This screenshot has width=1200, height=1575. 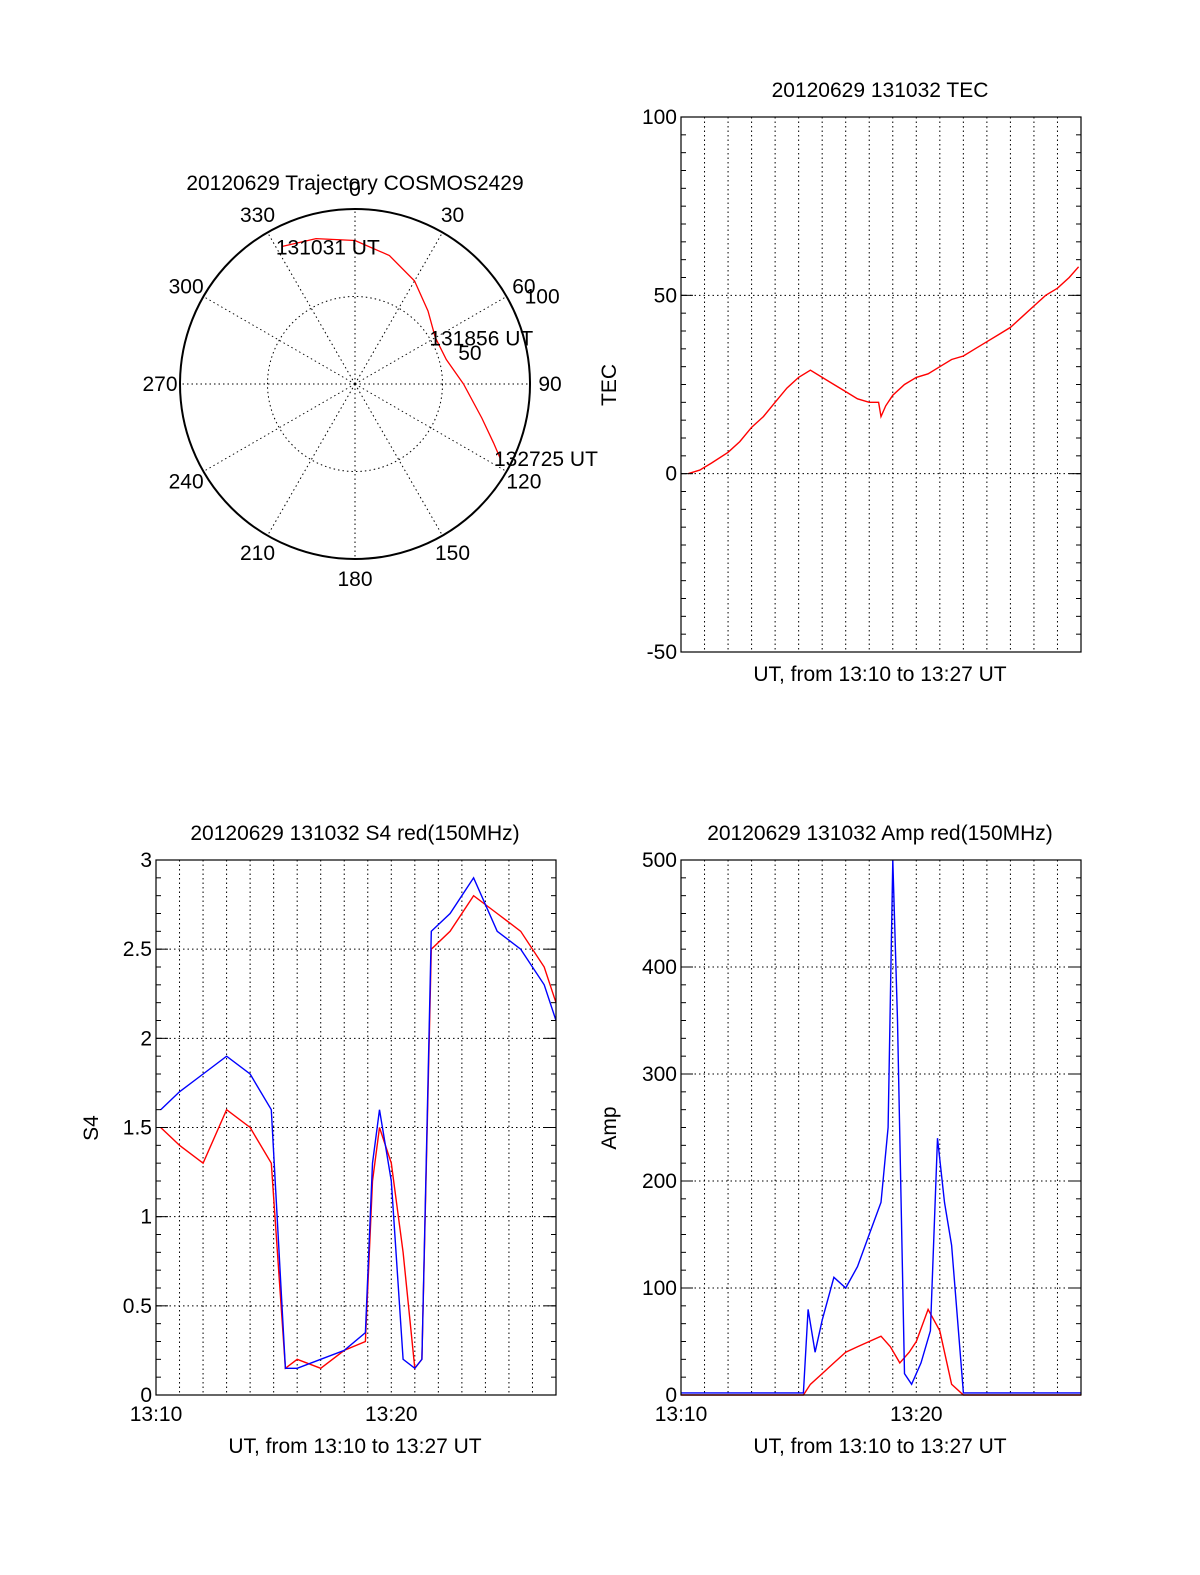 I want to click on tec-title: 20120629 131032 TEC, so click(x=880, y=90).